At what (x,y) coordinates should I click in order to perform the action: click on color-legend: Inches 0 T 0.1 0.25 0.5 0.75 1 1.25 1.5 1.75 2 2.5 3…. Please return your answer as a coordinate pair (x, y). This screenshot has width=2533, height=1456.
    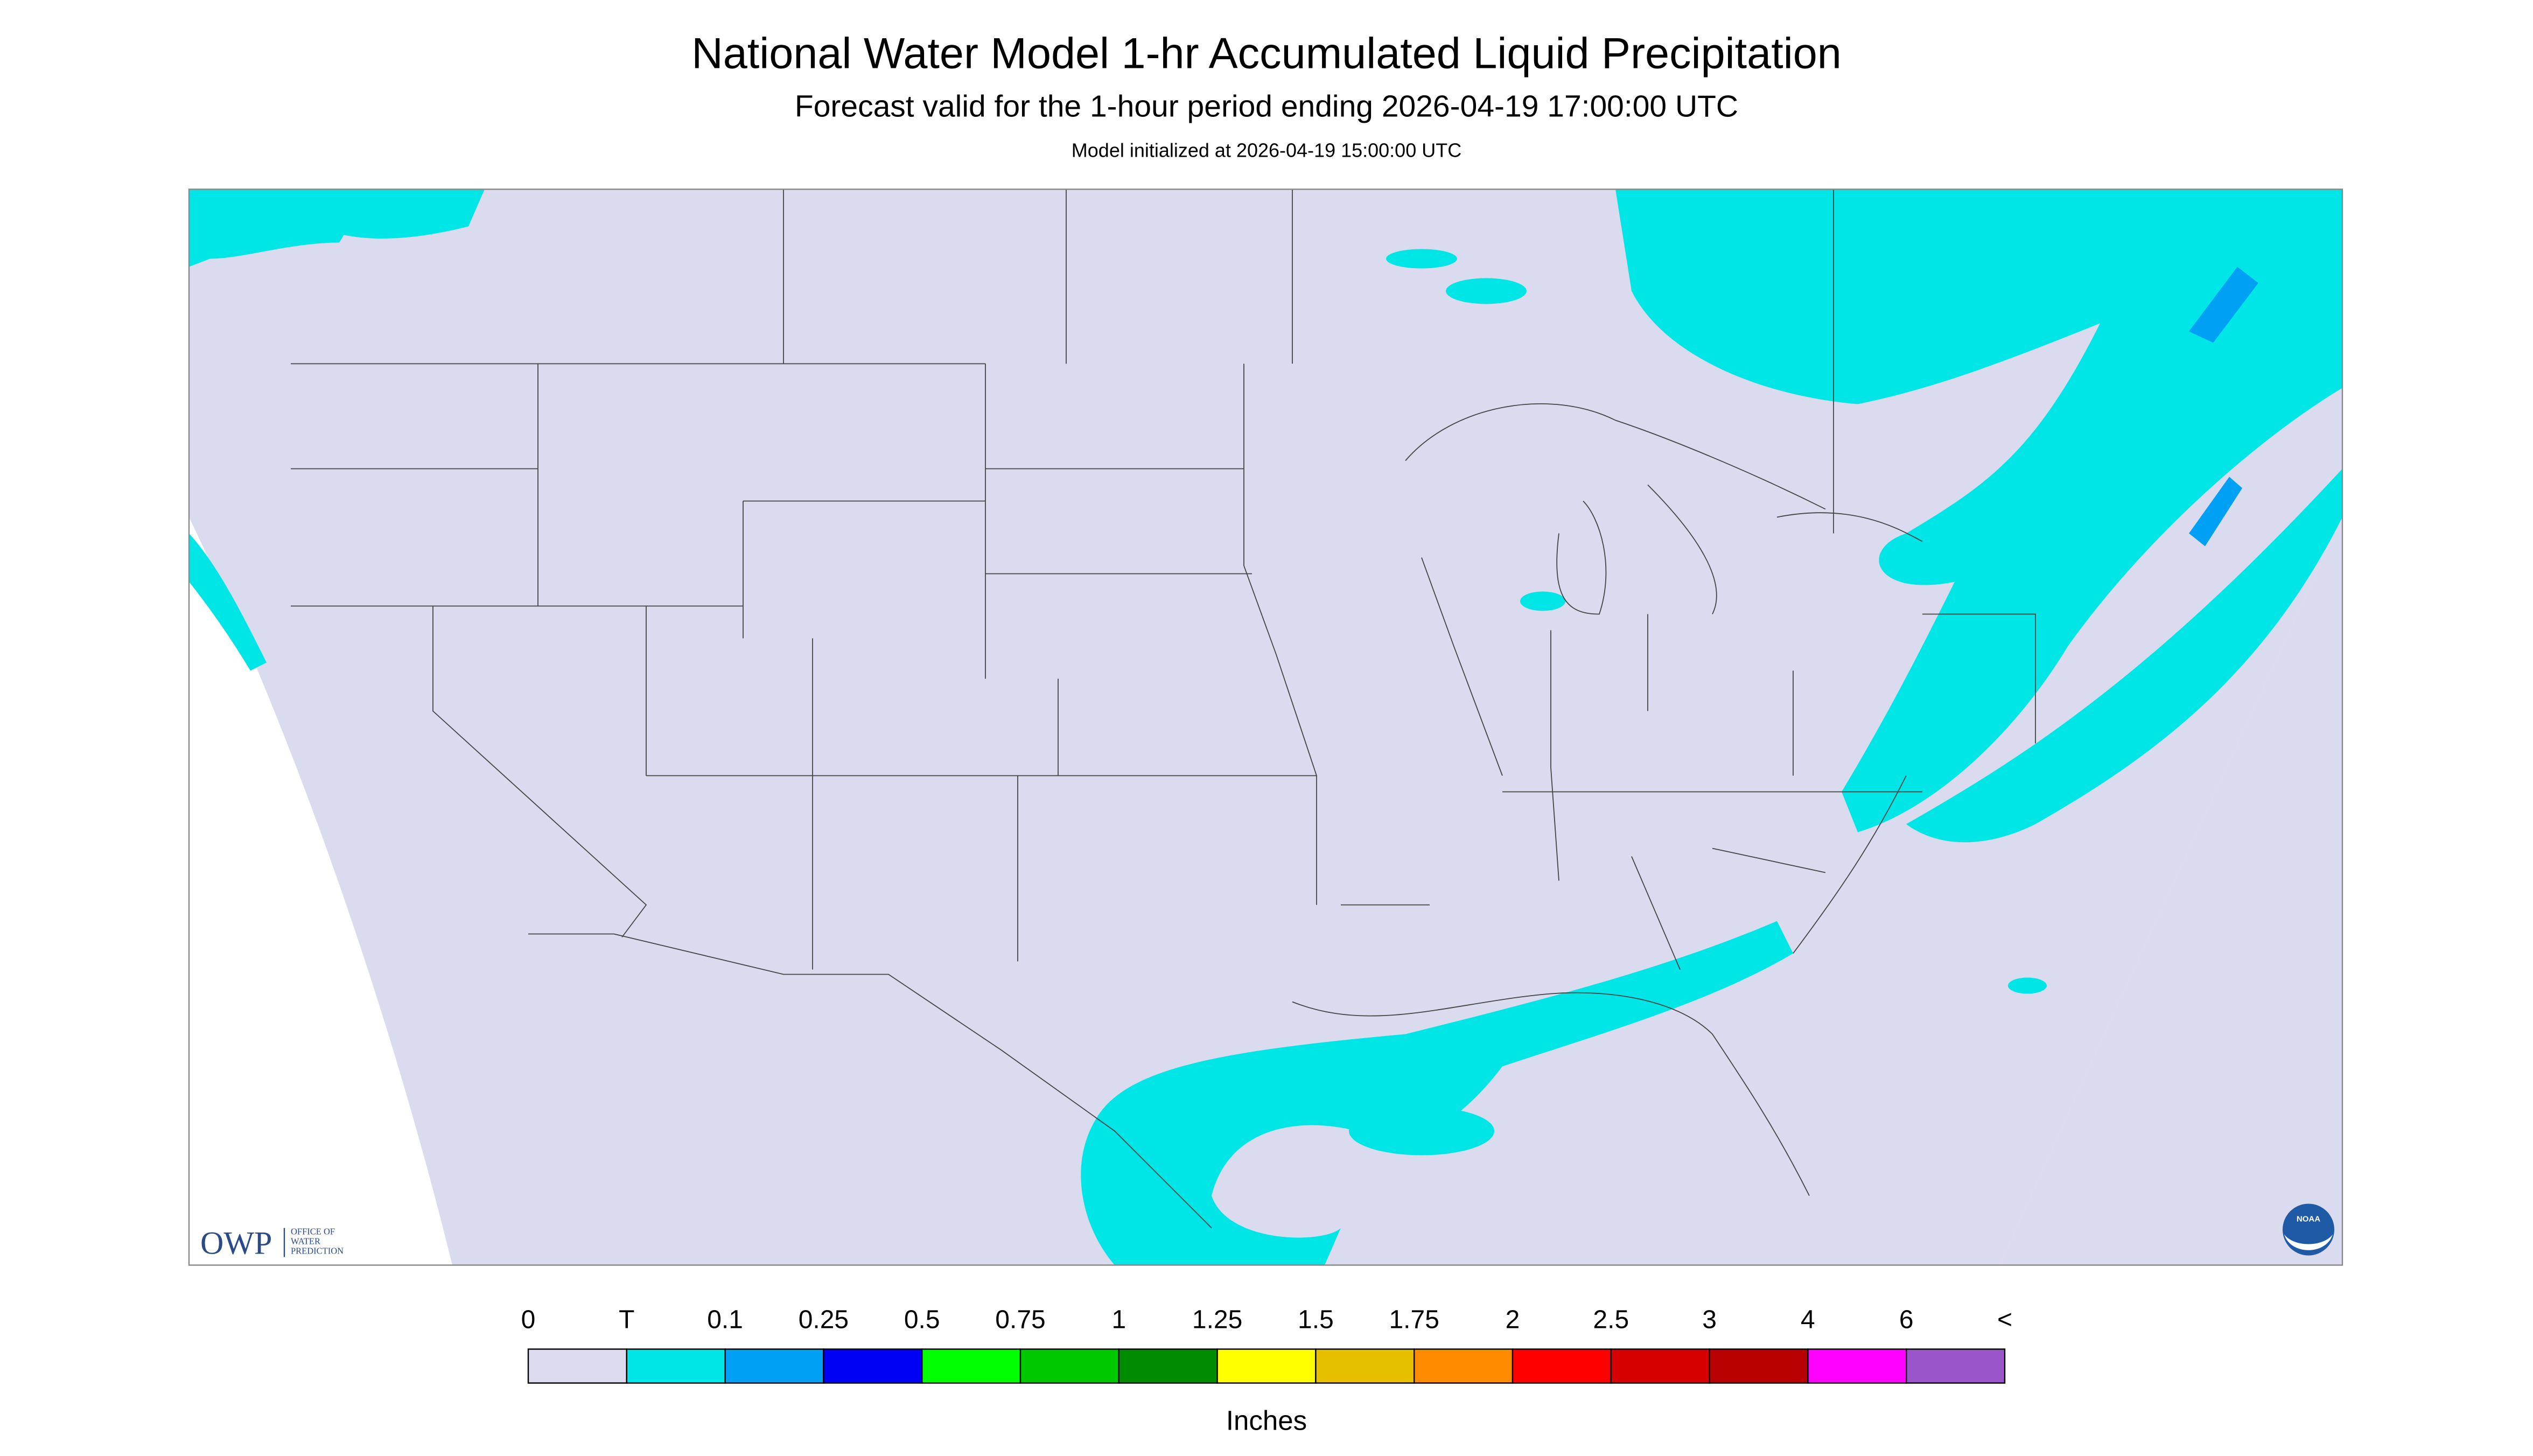
    Looking at the image, I should click on (1266, 1371).